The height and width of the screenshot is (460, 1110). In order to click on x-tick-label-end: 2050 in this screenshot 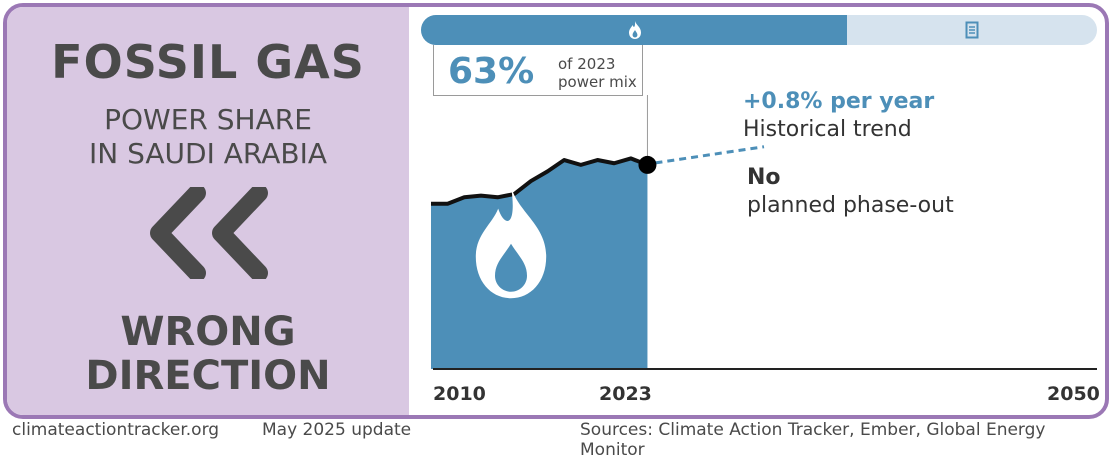, I will do `click(1073, 394)`.